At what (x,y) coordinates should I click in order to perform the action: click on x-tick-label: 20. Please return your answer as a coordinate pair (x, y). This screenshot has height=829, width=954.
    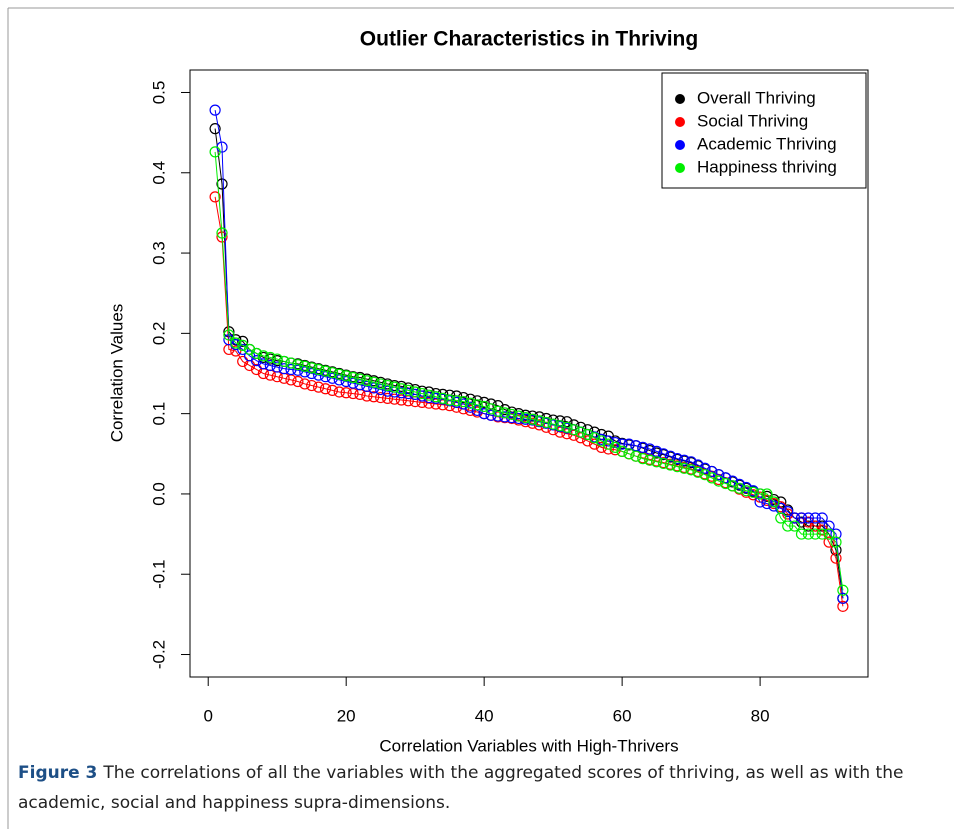
    Looking at the image, I should click on (346, 715).